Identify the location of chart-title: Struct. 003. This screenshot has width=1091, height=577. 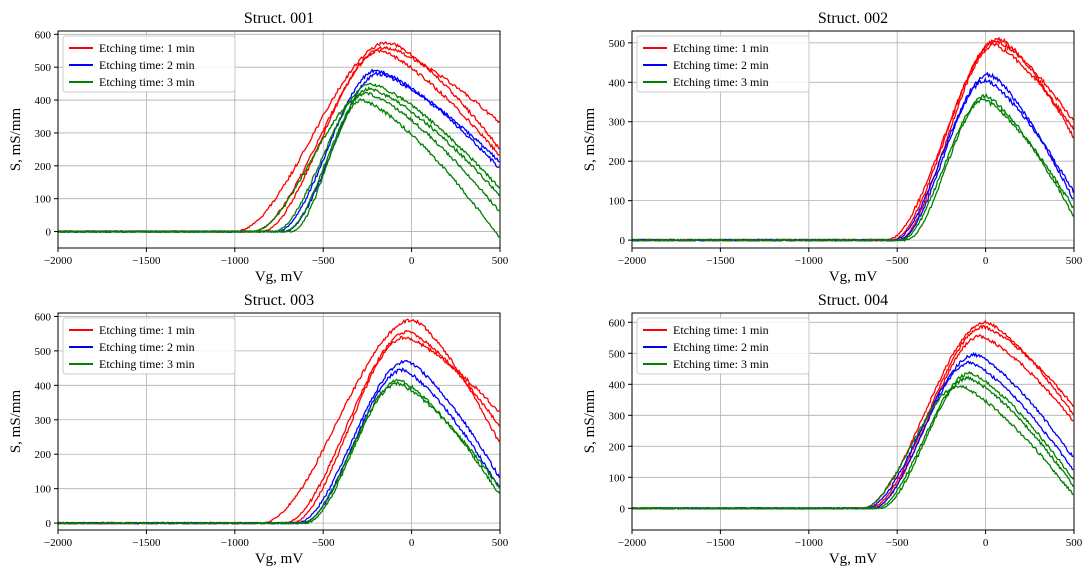
(279, 300).